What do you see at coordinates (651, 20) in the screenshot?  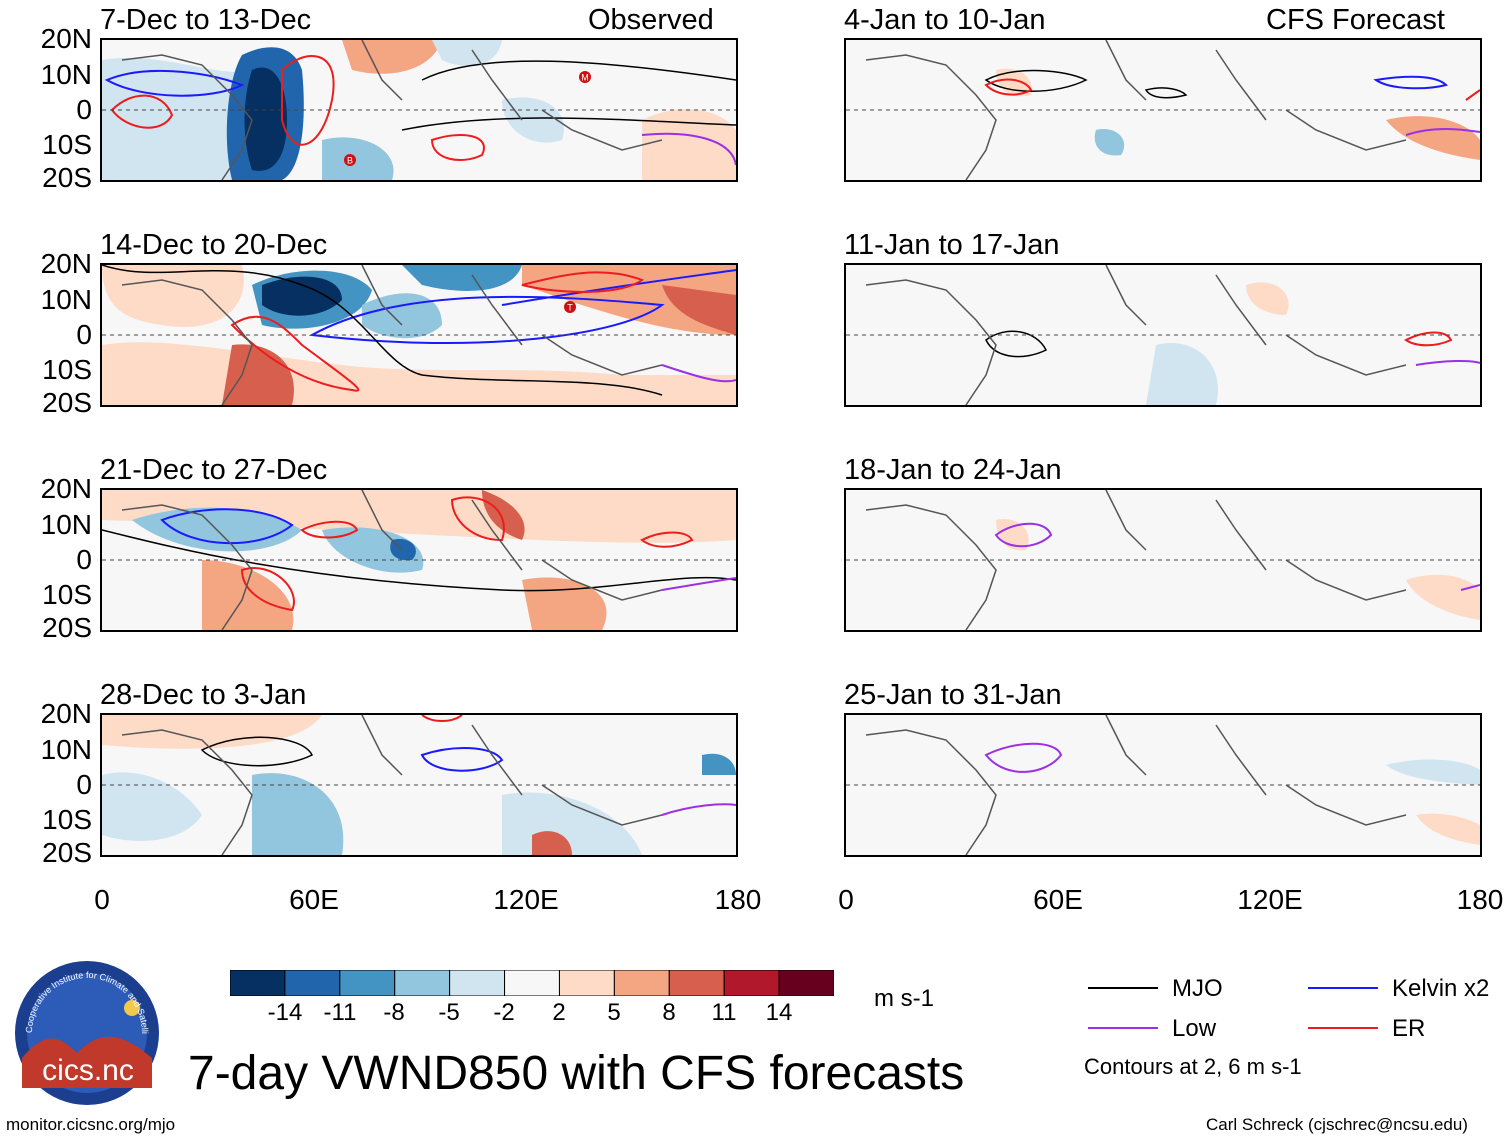 I see `observed-label: Observed` at bounding box center [651, 20].